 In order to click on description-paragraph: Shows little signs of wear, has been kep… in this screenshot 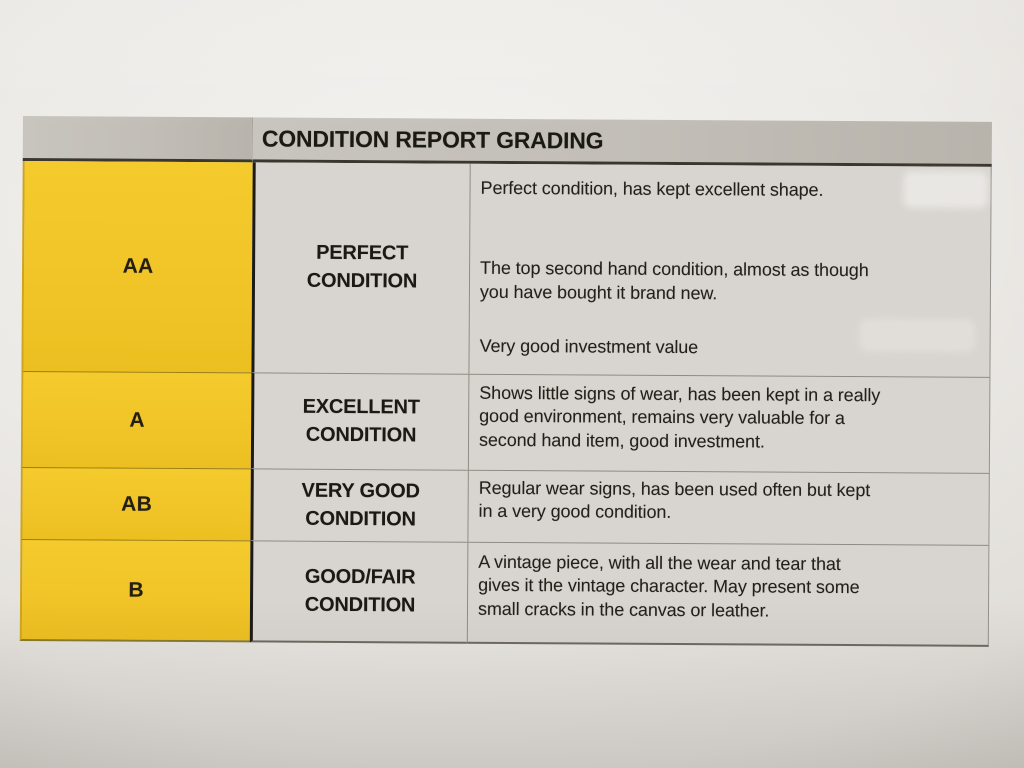, I will do `click(679, 417)`.